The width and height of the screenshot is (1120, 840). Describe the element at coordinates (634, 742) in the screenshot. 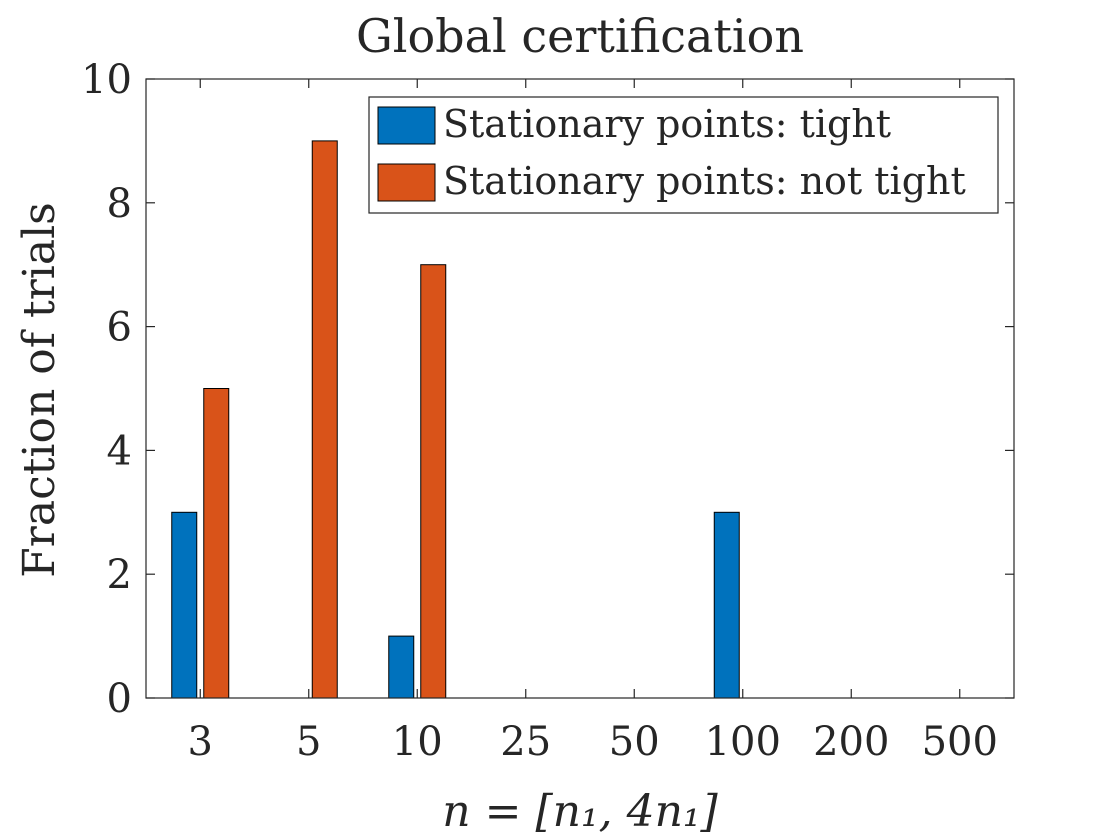

I see `x-tick-label: 50` at that location.